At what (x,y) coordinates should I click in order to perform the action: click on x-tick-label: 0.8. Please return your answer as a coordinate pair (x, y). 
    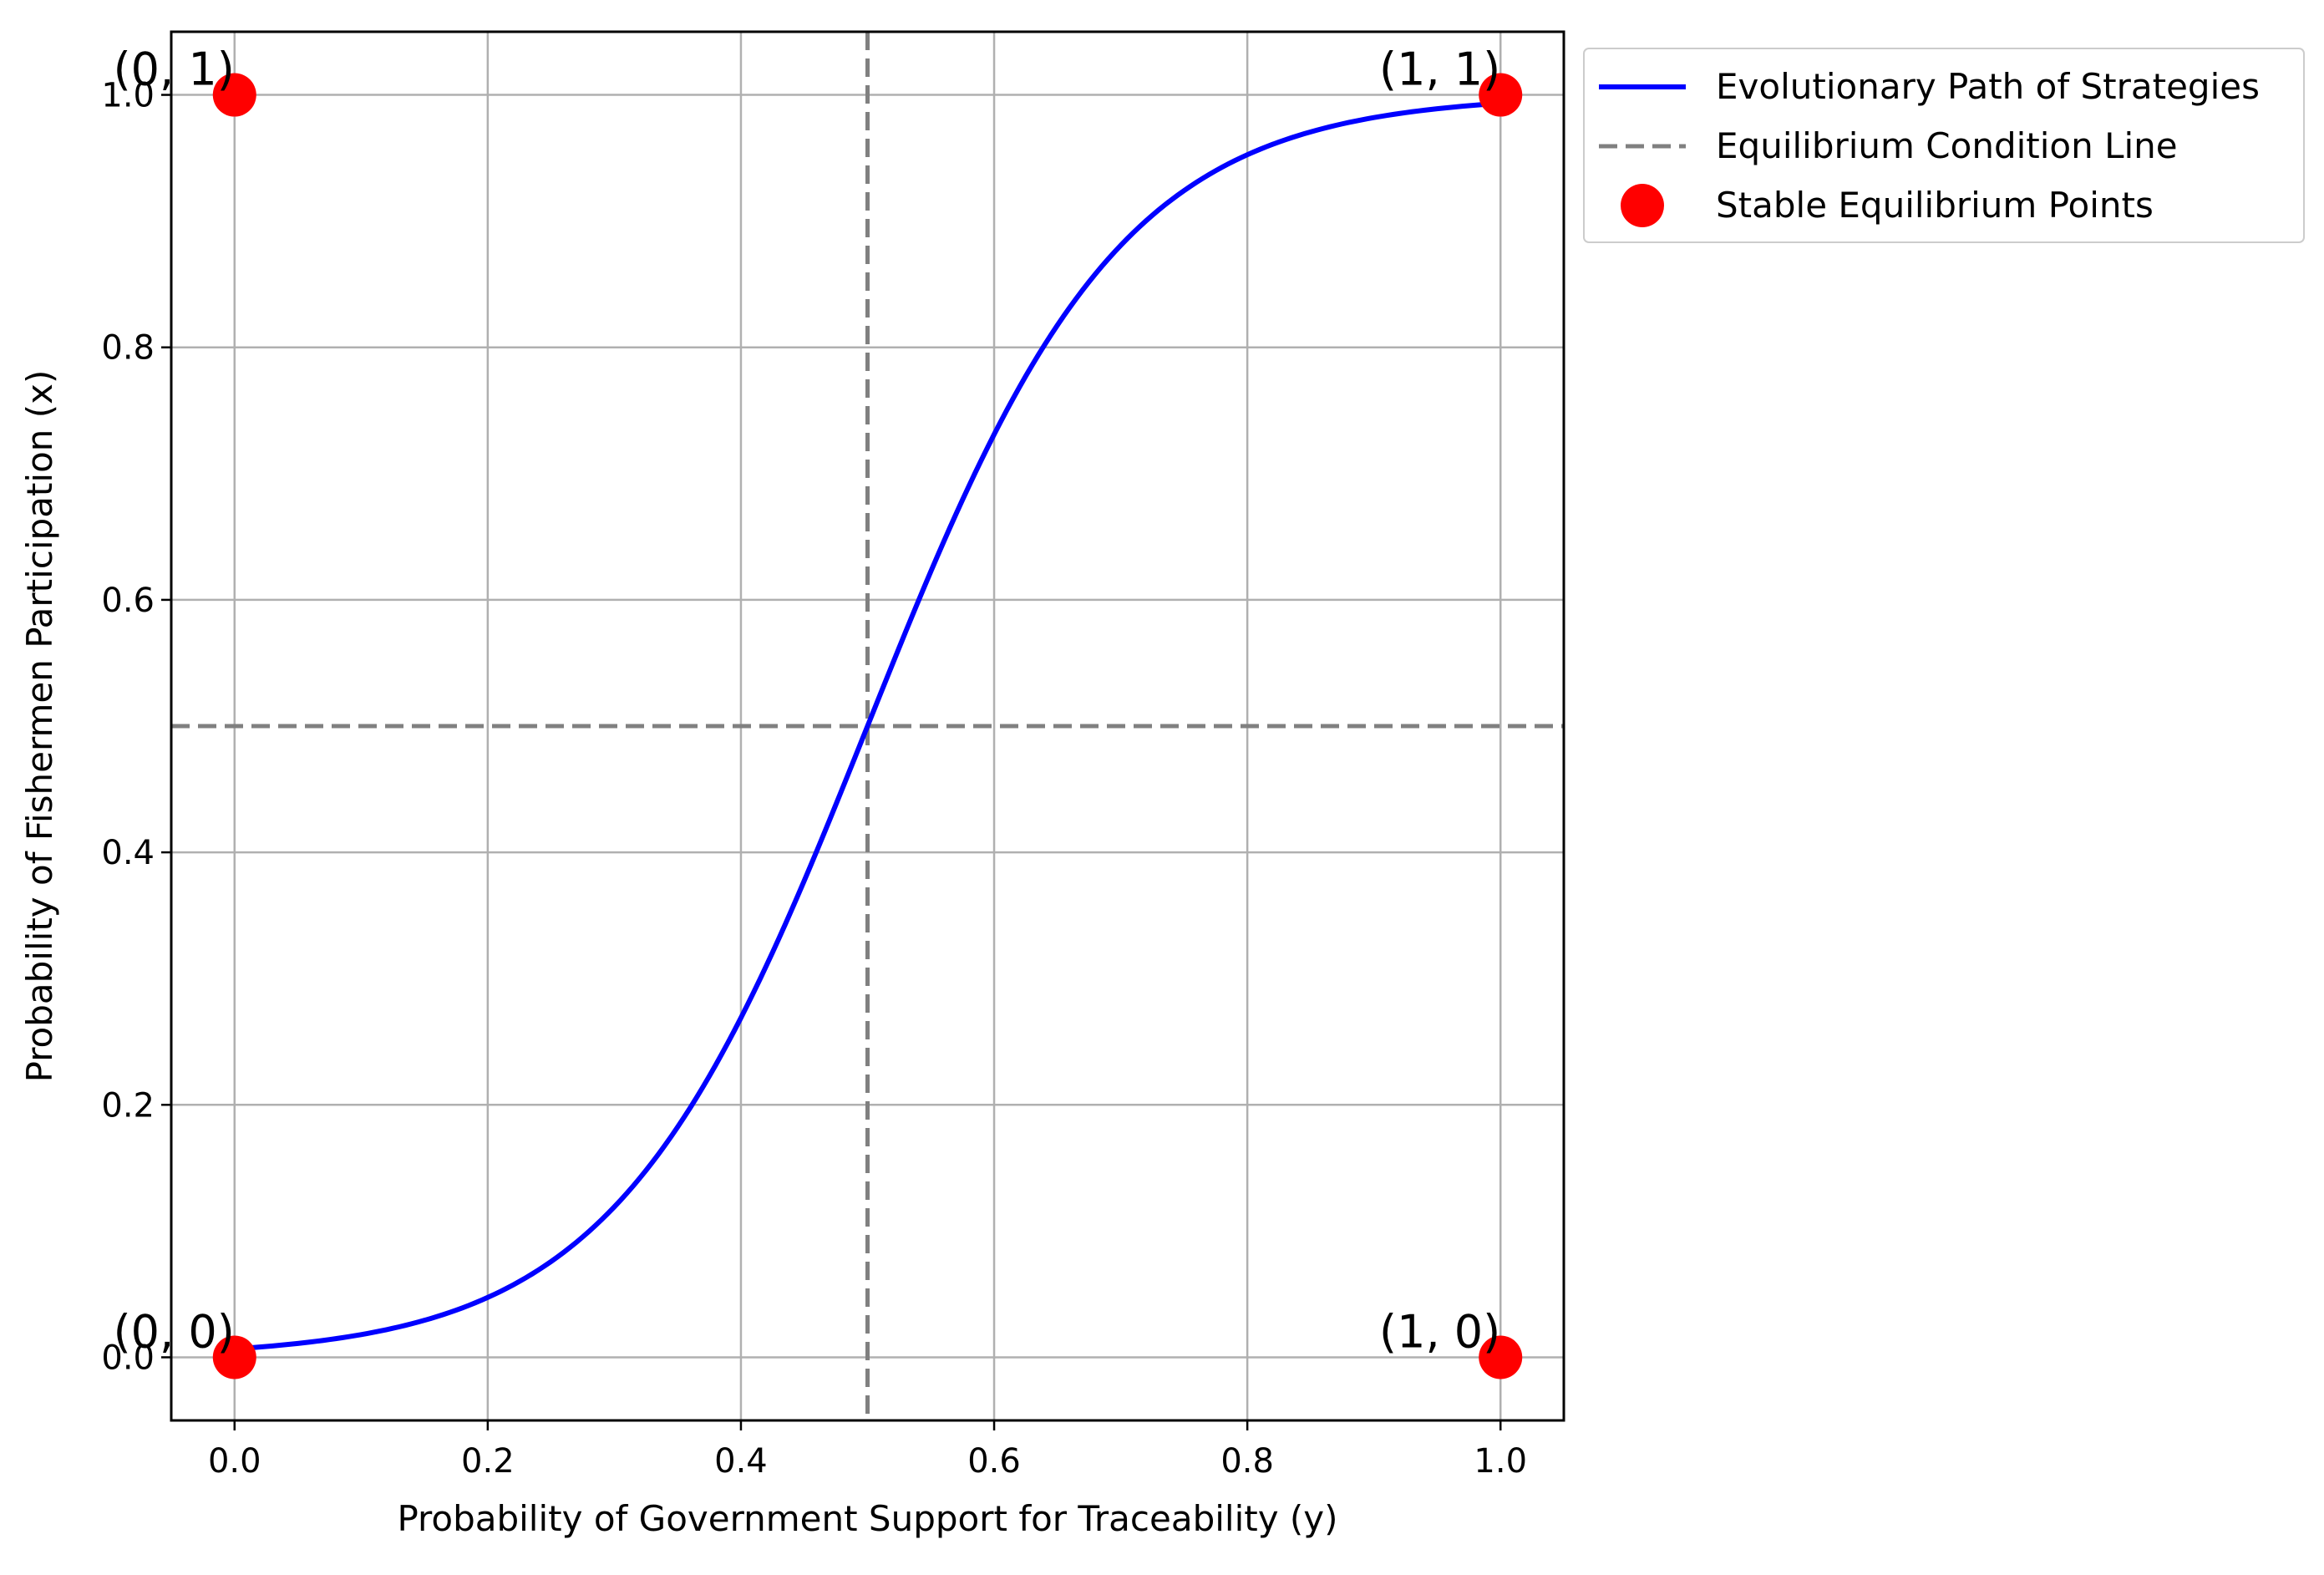
    Looking at the image, I should click on (1247, 1461).